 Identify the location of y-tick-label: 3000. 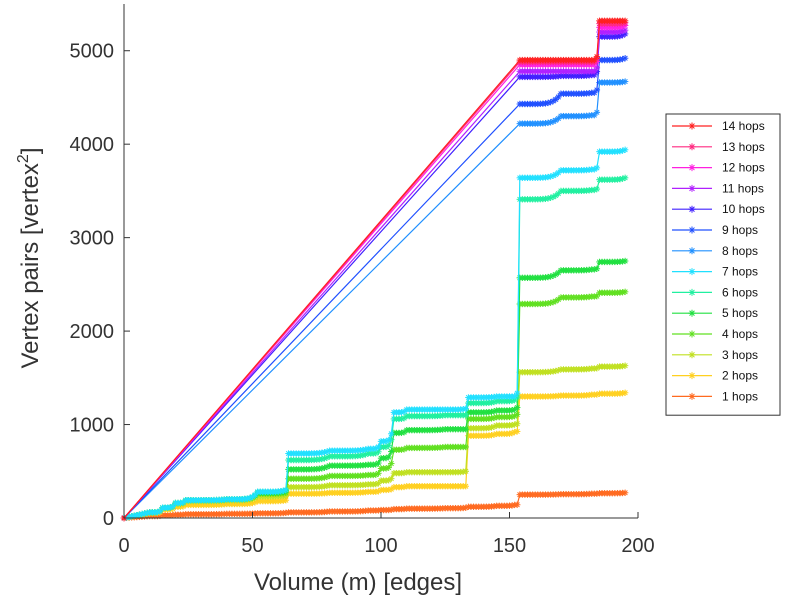
(92, 239).